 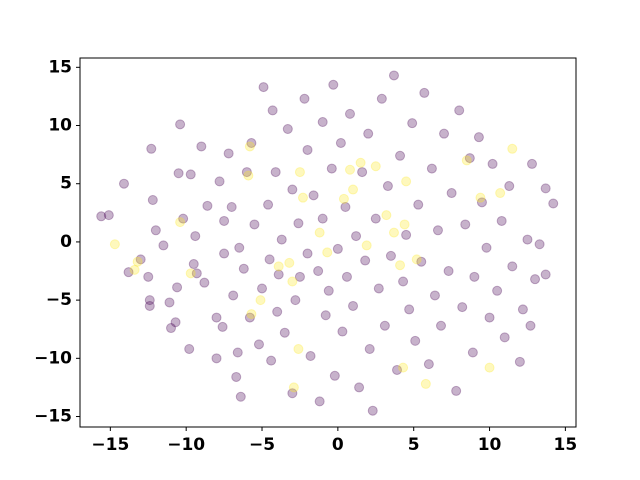 What do you see at coordinates (262, 445) in the screenshot?
I see `x-tick-label: −5` at bounding box center [262, 445].